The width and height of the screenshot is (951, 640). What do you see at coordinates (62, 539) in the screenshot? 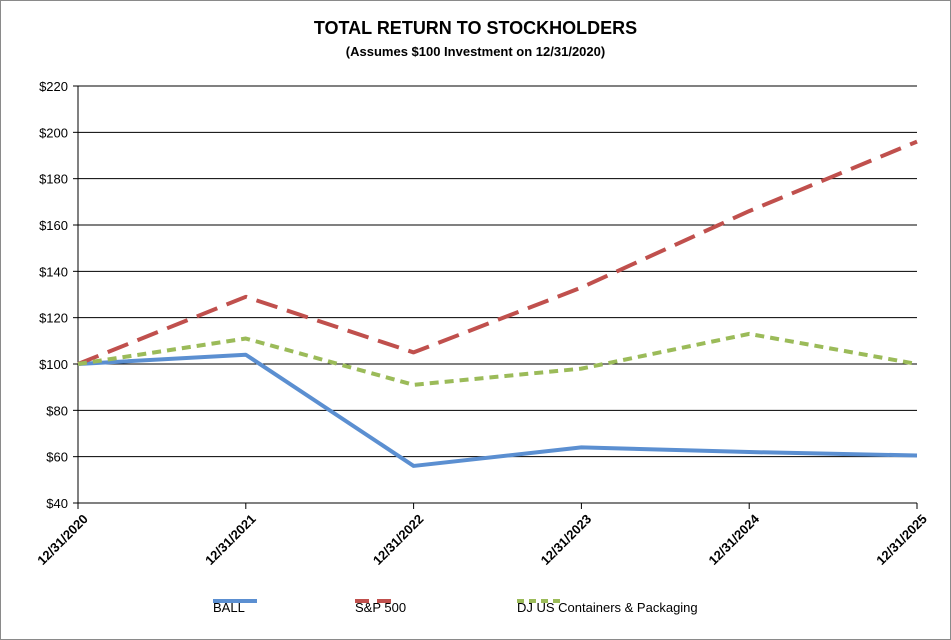
I see `xtick-label: 12/31/2020` at bounding box center [62, 539].